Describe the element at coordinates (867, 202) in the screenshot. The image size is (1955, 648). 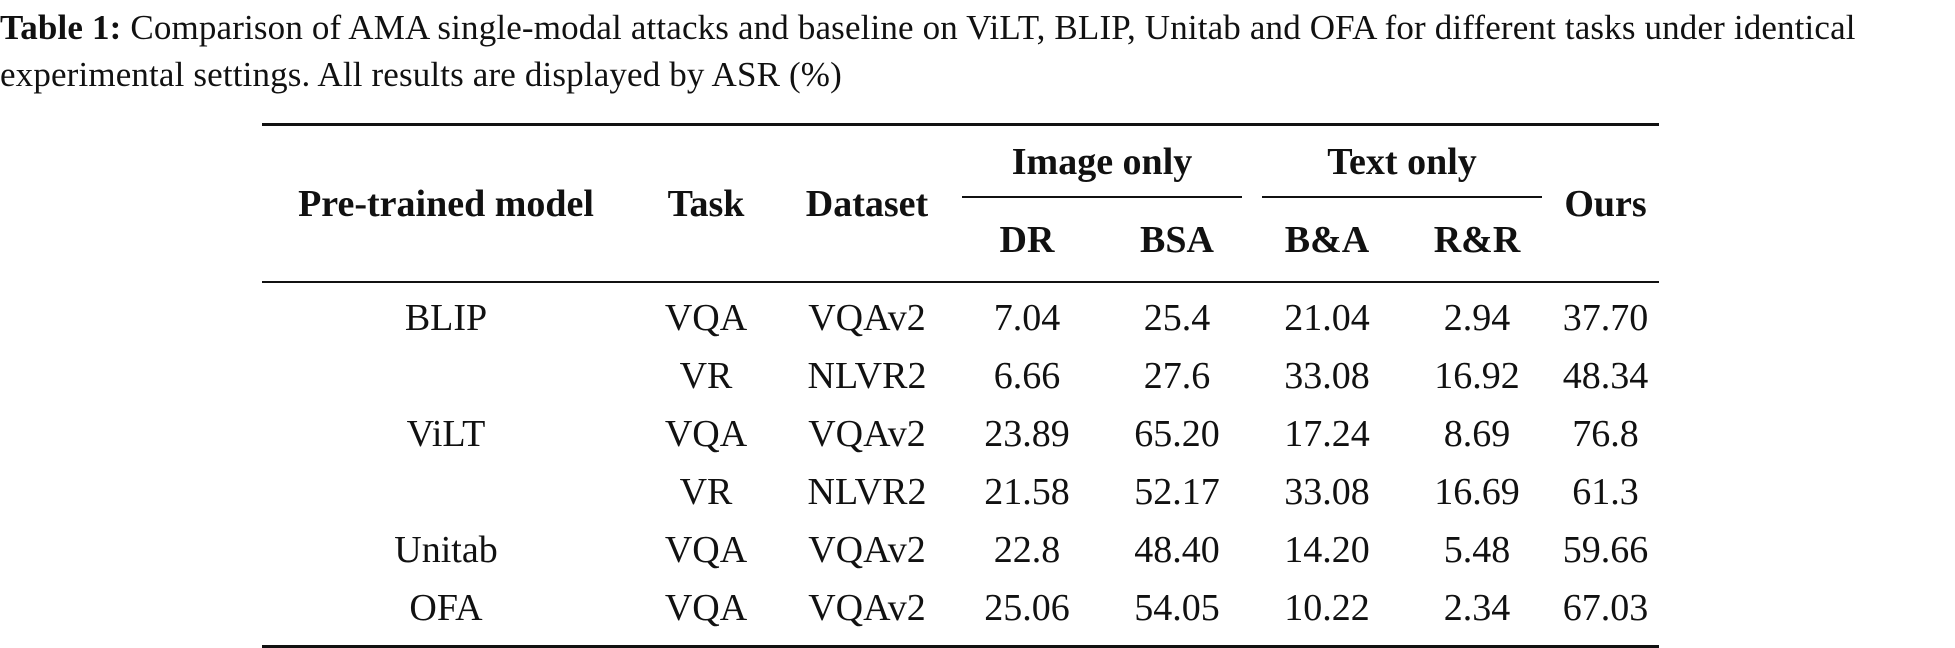
I see `header-dataset: Dataset` at that location.